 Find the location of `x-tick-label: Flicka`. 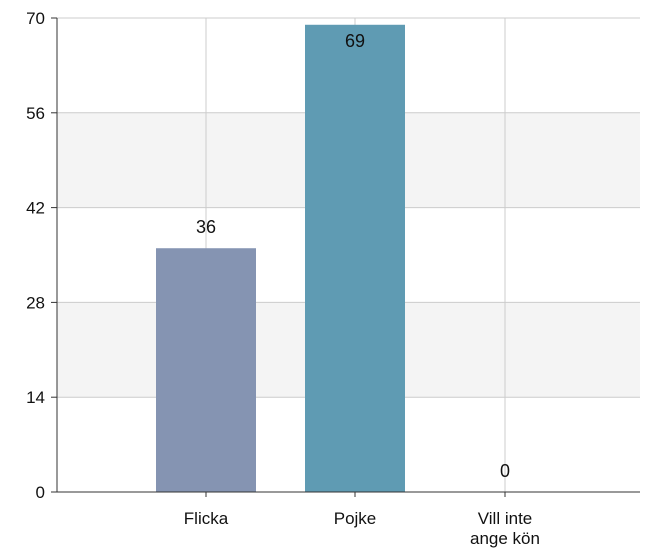

x-tick-label: Flicka is located at coordinates (206, 518).